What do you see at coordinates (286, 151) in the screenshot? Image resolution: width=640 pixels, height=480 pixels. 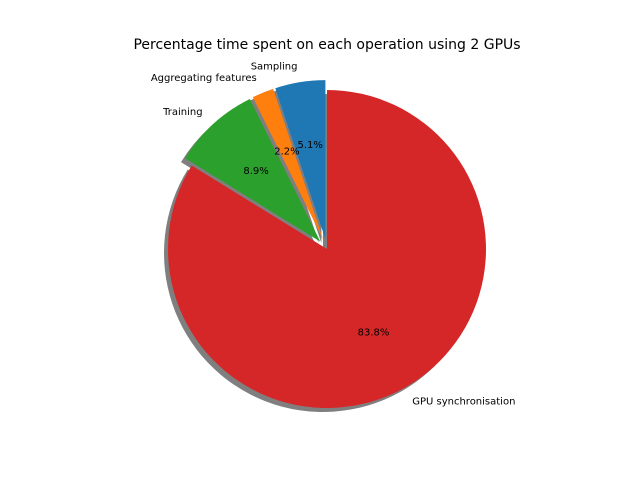 I see `pct-aggregating-features: 2.2%` at bounding box center [286, 151].